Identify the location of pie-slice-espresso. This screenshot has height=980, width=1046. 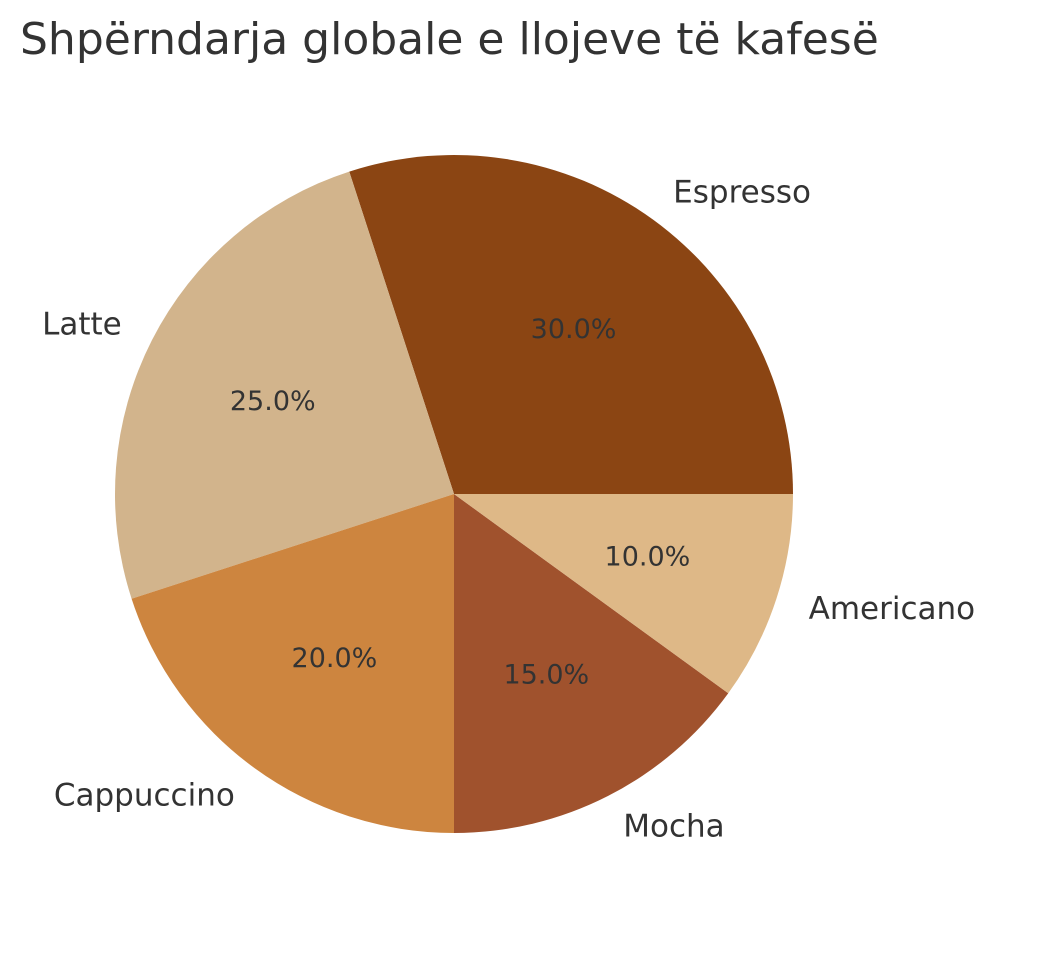
(571, 325).